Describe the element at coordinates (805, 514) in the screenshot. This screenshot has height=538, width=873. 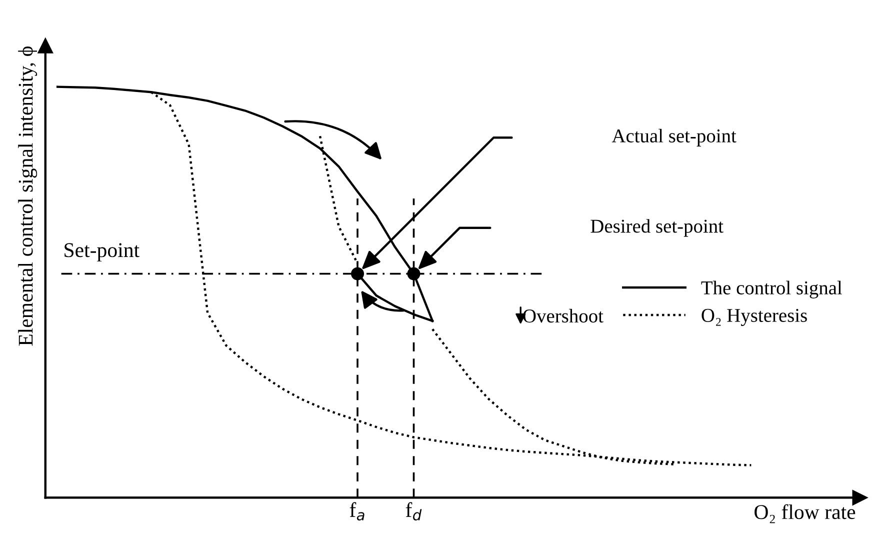
I see `x-axis-title: O₂ flow rate` at that location.